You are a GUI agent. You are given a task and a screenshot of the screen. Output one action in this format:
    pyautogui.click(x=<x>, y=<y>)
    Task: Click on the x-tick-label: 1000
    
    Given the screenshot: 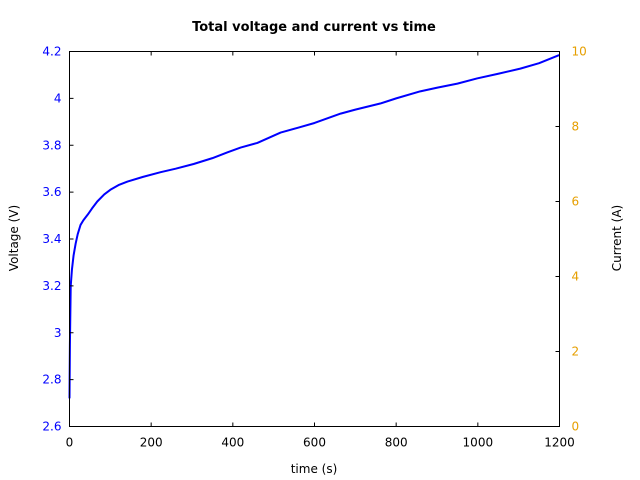 What is the action you would take?
    pyautogui.click(x=478, y=443)
    